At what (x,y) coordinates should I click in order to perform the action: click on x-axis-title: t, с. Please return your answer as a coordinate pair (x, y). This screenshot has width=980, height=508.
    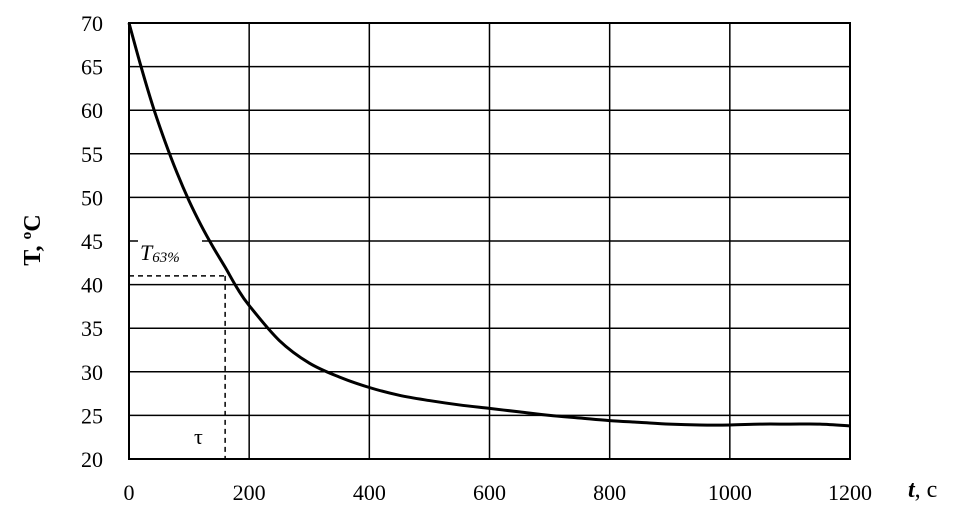
    Looking at the image, I should click on (922, 490).